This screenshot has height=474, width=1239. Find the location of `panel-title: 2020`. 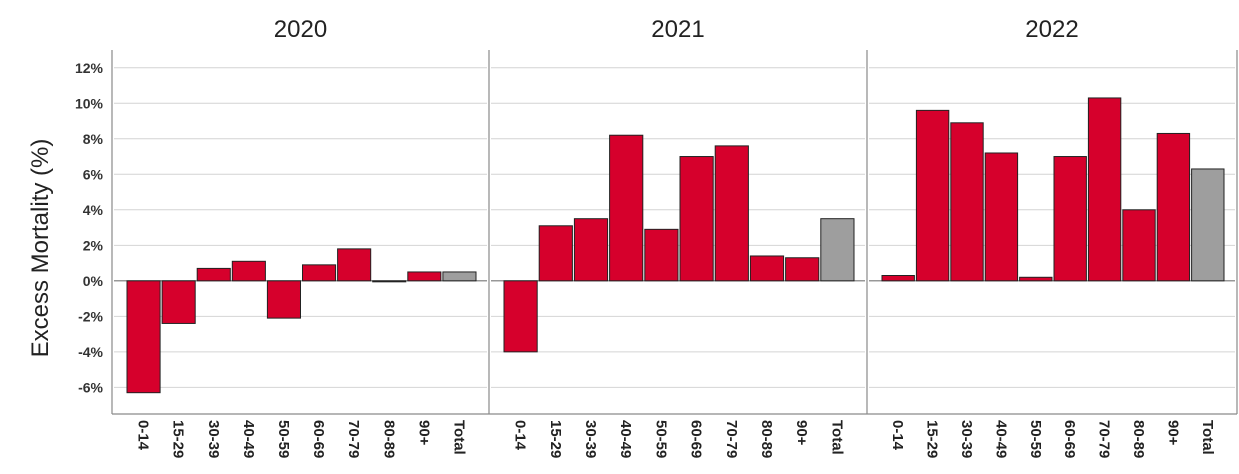

panel-title: 2020 is located at coordinates (300, 29).